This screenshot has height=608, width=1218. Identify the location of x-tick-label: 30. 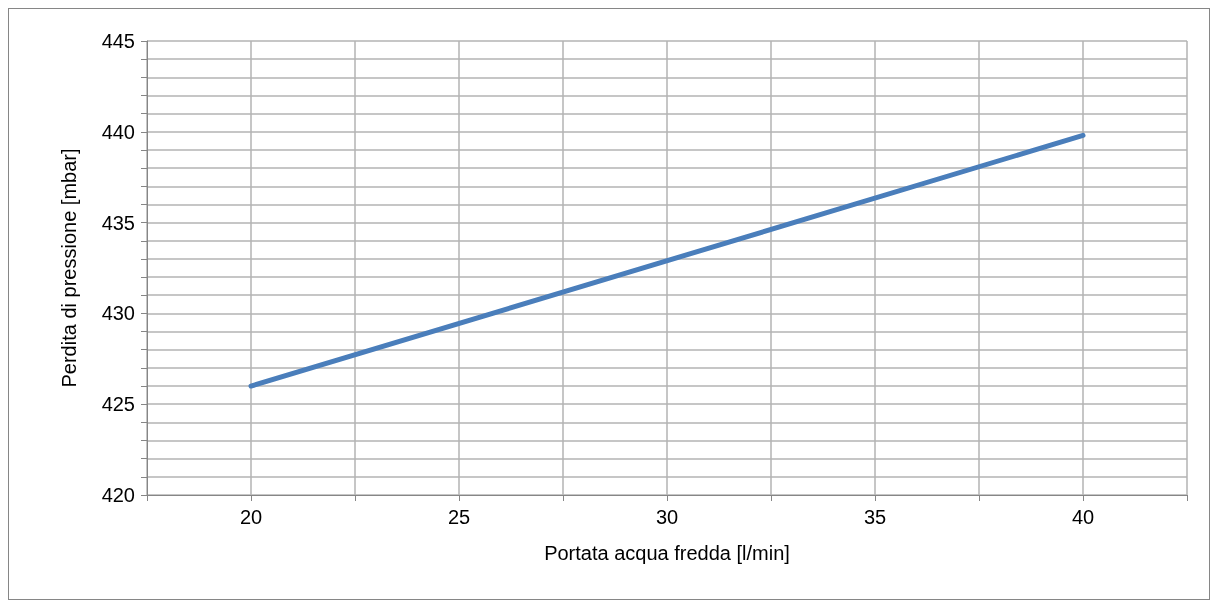
(667, 517).